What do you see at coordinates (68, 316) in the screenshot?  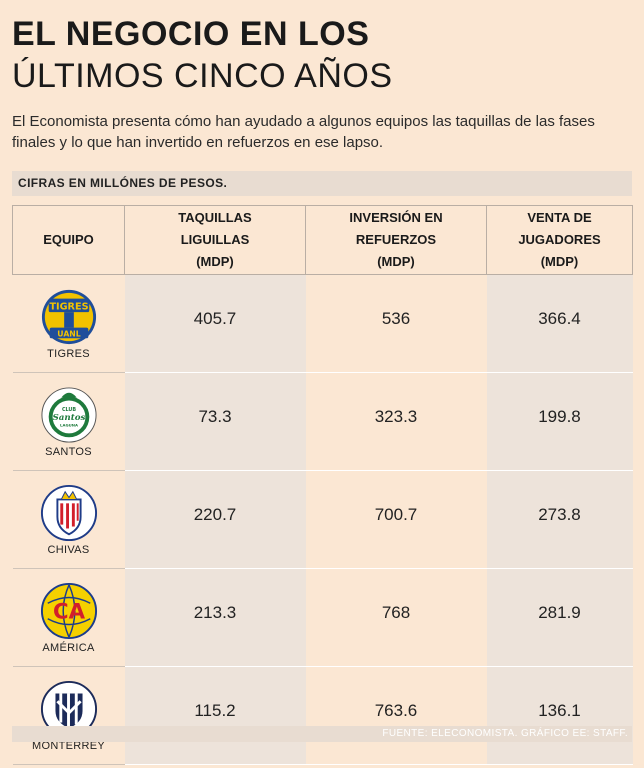 I see `tigres-logo-icon: TIGRES UANL` at bounding box center [68, 316].